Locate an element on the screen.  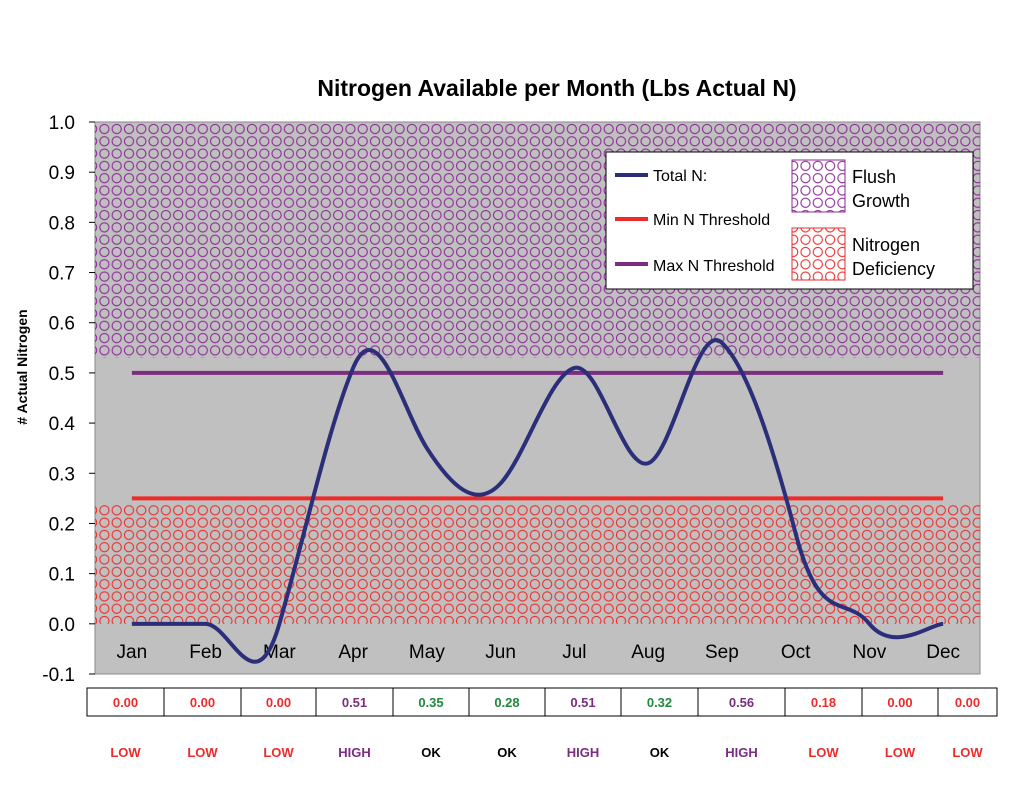
table-value: 0.32 is located at coordinates (659, 702).